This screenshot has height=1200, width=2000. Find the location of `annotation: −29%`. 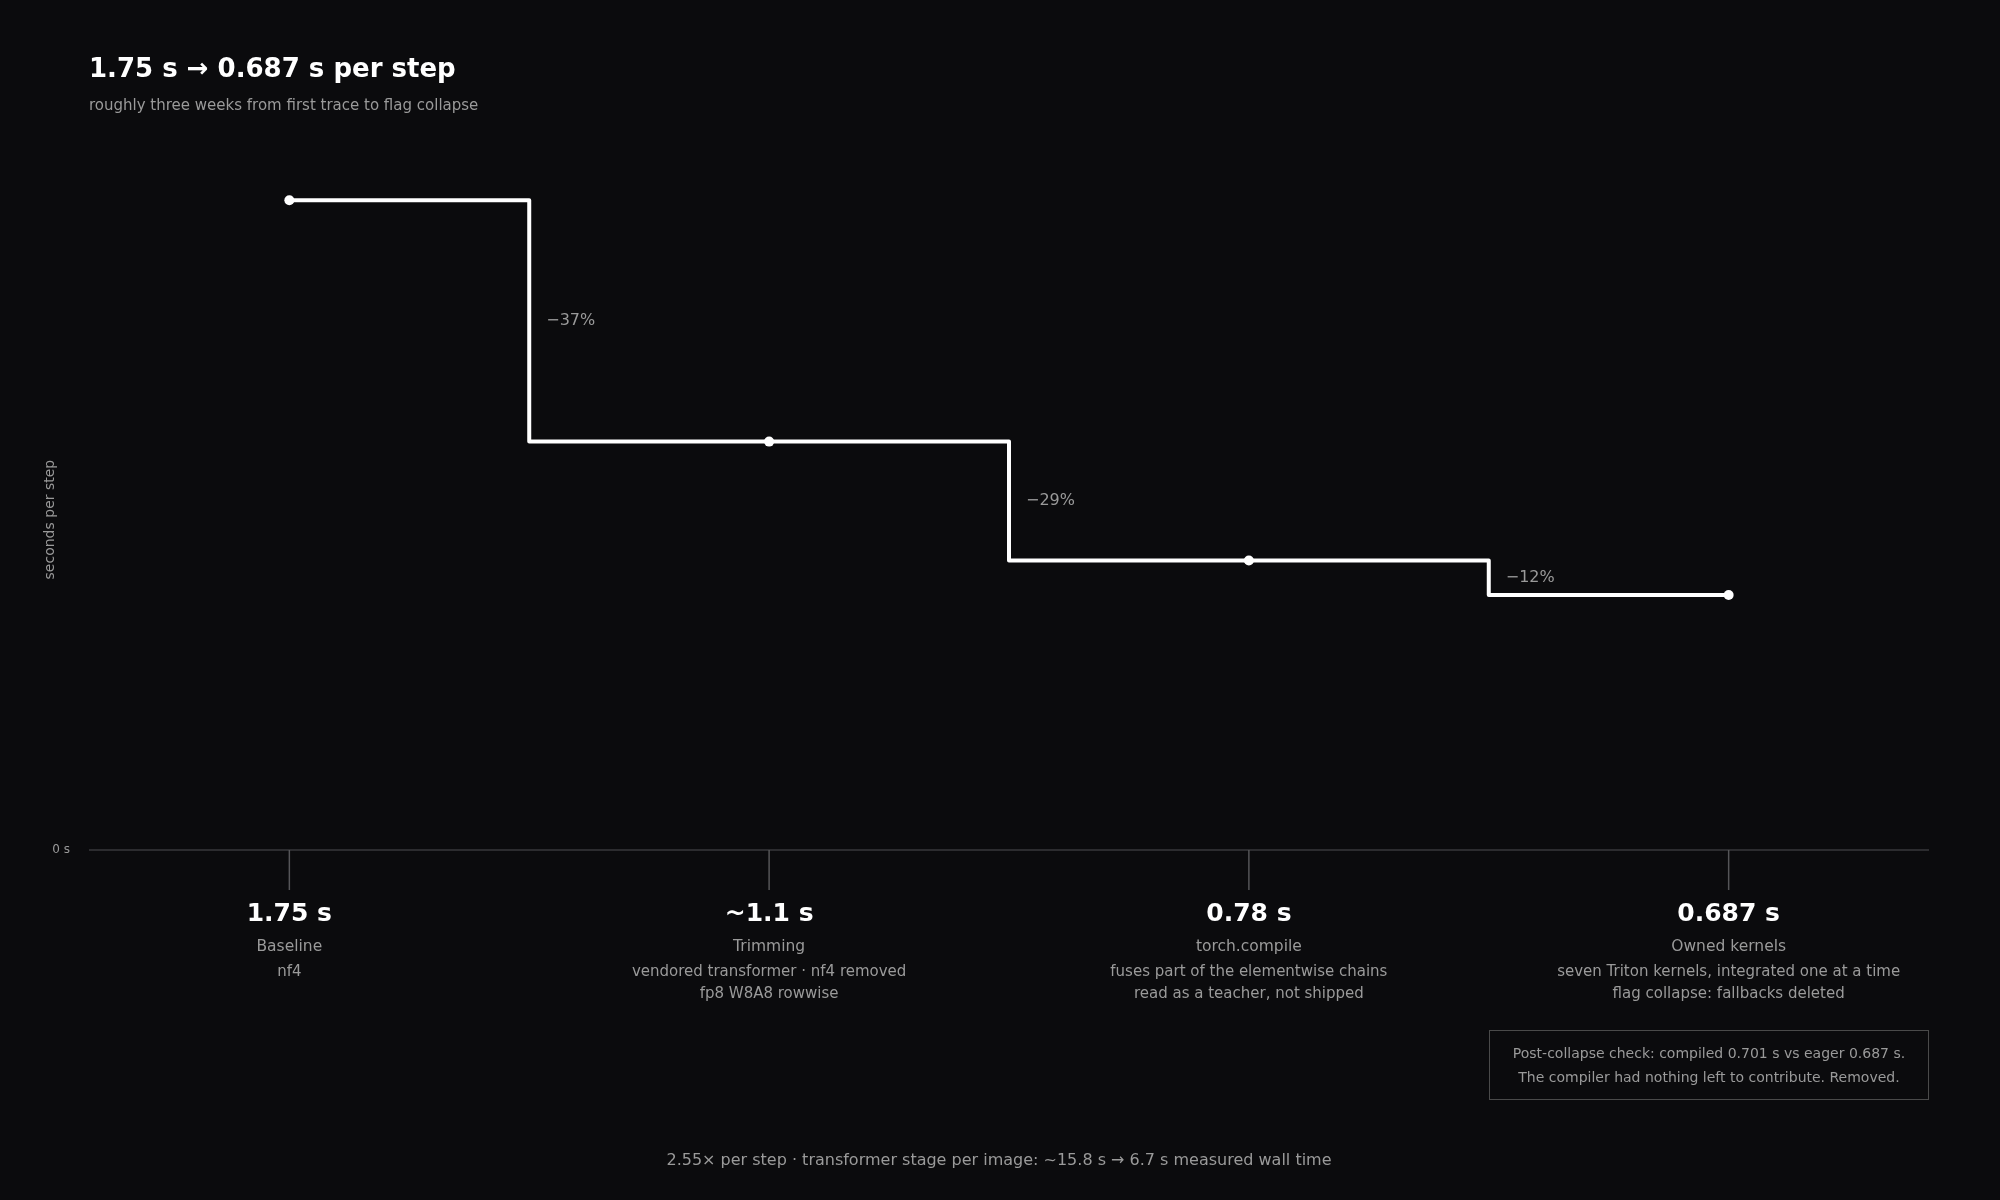

annotation: −29% is located at coordinates (1050, 500).